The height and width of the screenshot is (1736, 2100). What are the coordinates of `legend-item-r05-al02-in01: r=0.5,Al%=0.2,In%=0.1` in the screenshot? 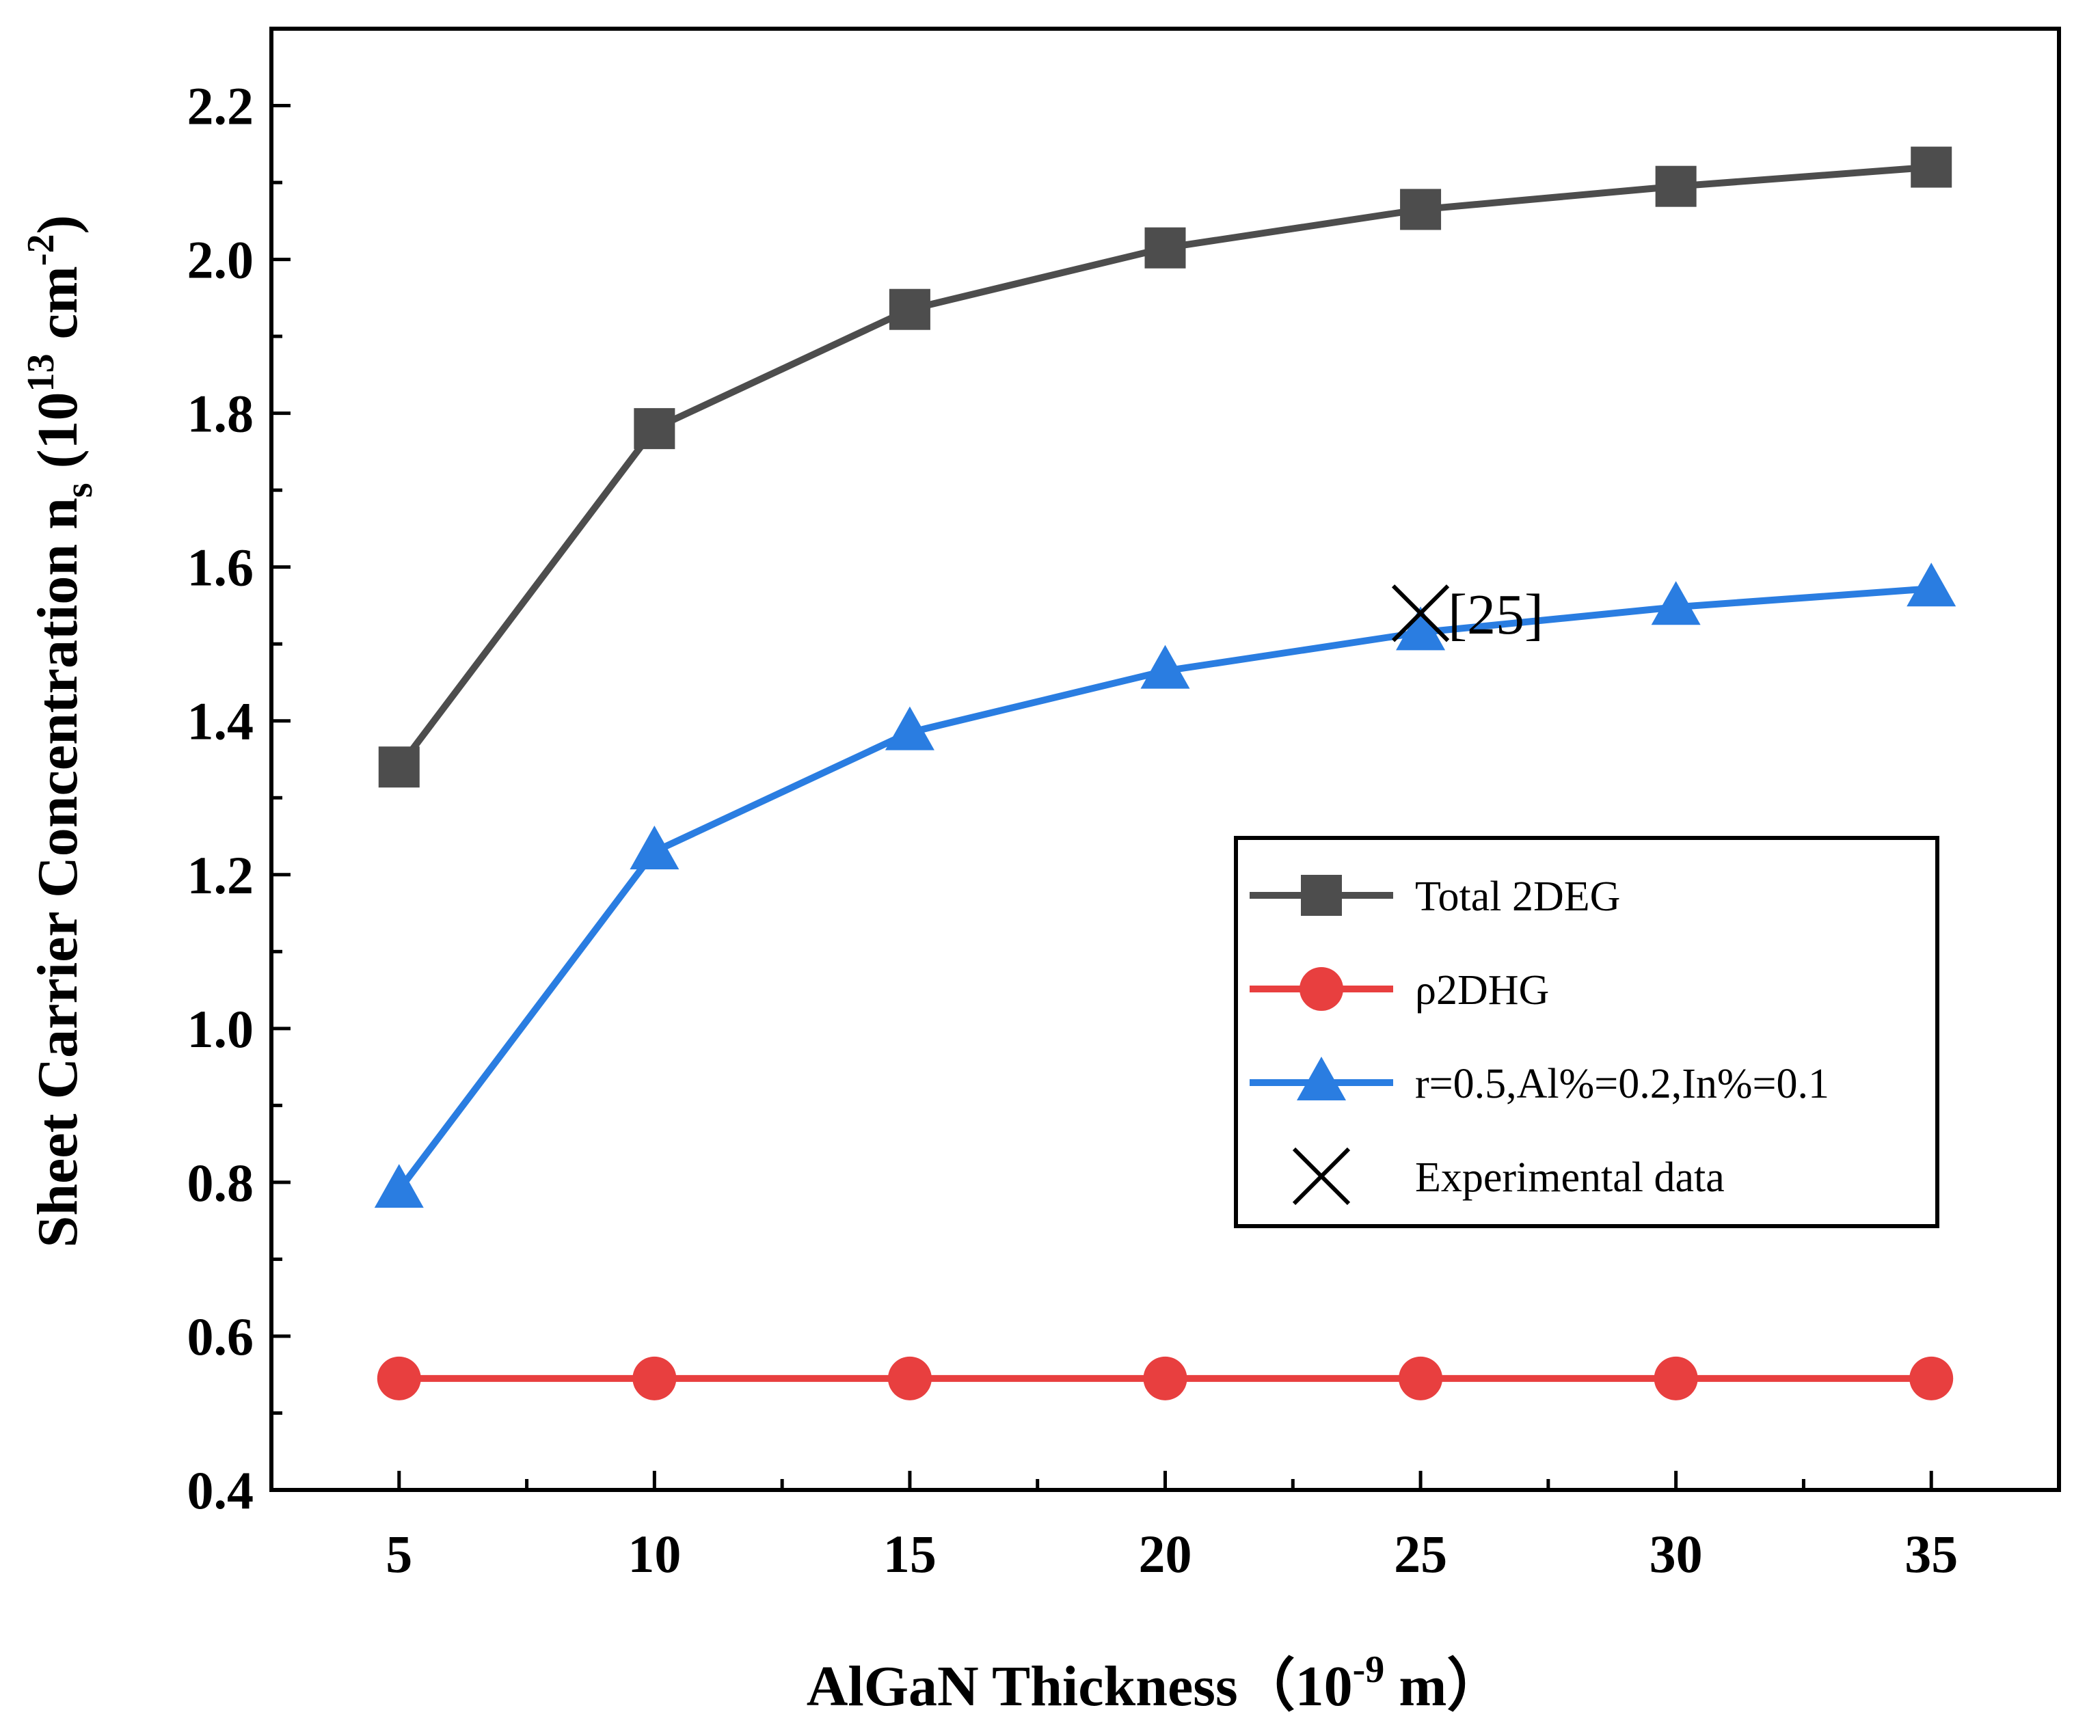 It's located at (1539, 1082).